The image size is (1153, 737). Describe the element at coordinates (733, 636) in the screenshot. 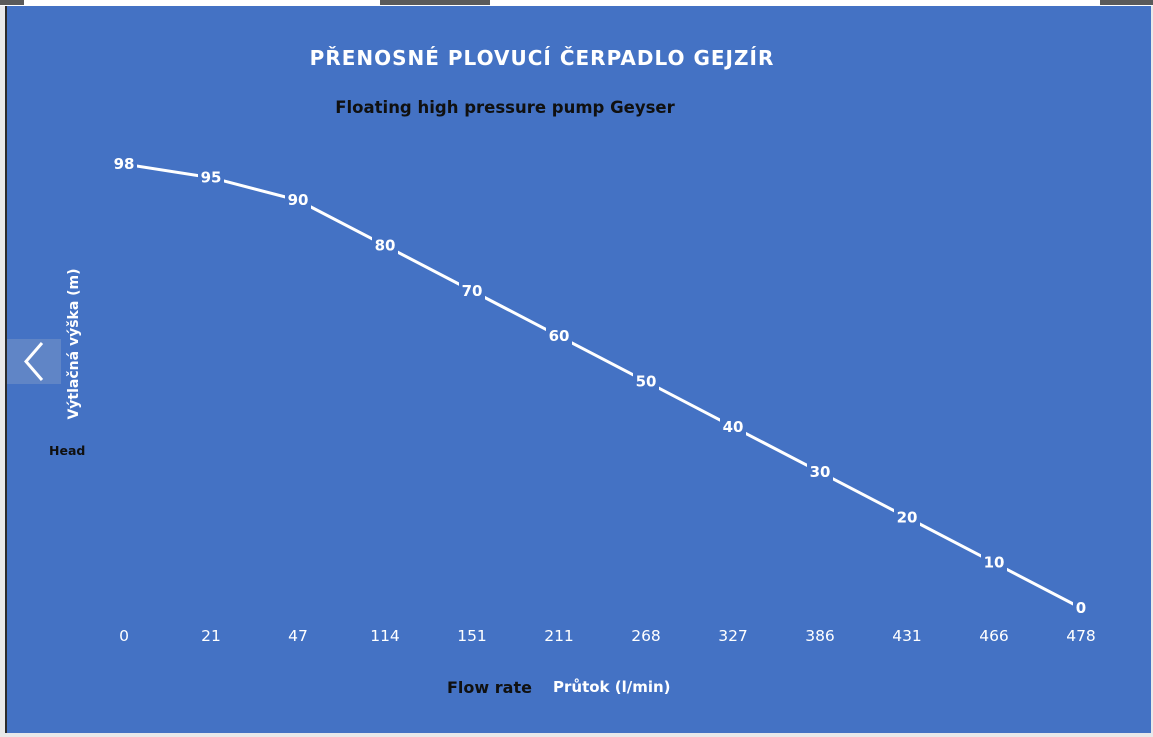

I see `x-tick-label: 327` at that location.